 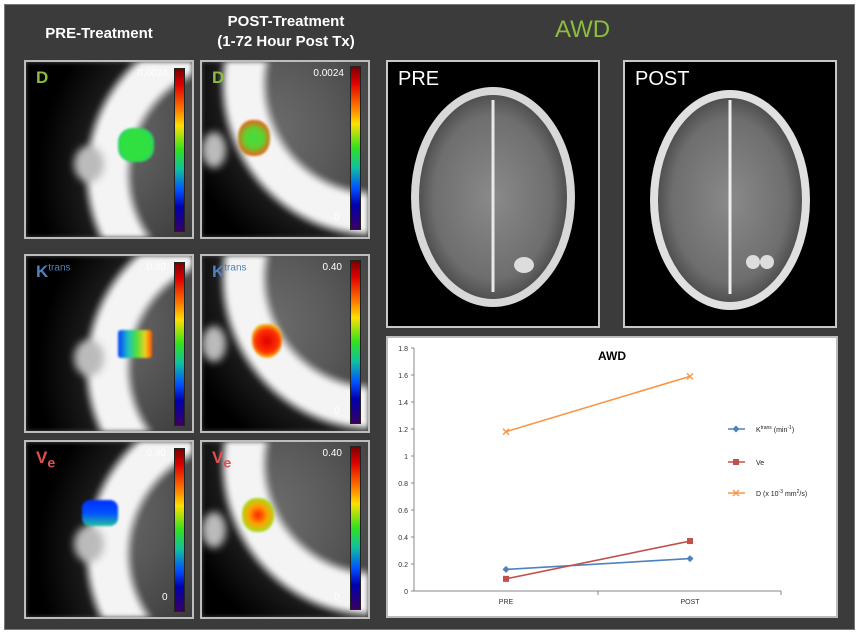 What do you see at coordinates (758, 430) in the screenshot?
I see `legend-name: K` at bounding box center [758, 430].